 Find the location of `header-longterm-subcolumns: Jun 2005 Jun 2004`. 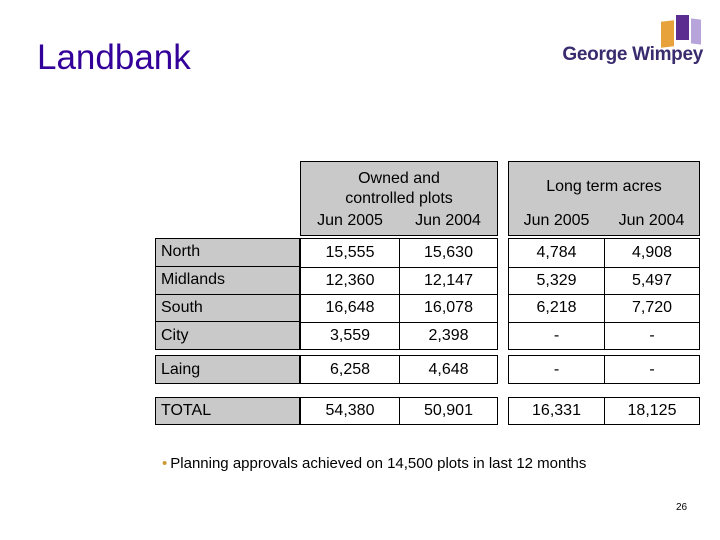

header-longterm-subcolumns: Jun 2005 Jun 2004 is located at coordinates (604, 221).